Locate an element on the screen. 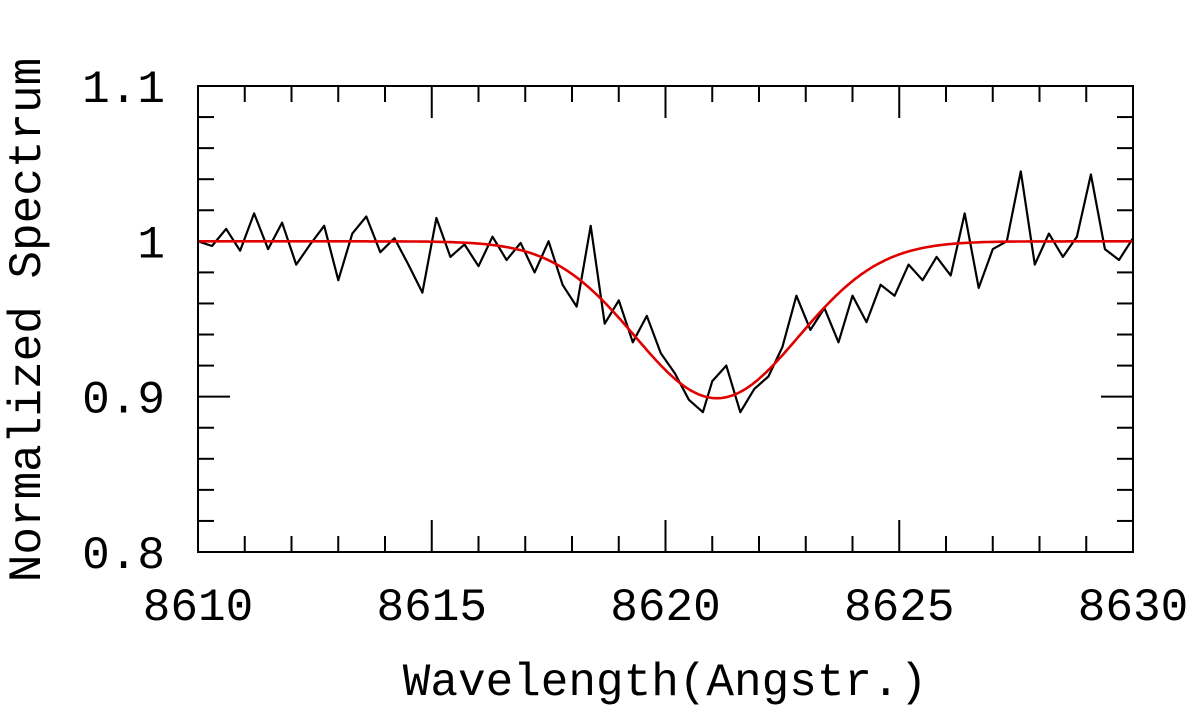  y-tick-label: 1 is located at coordinates (151, 245).